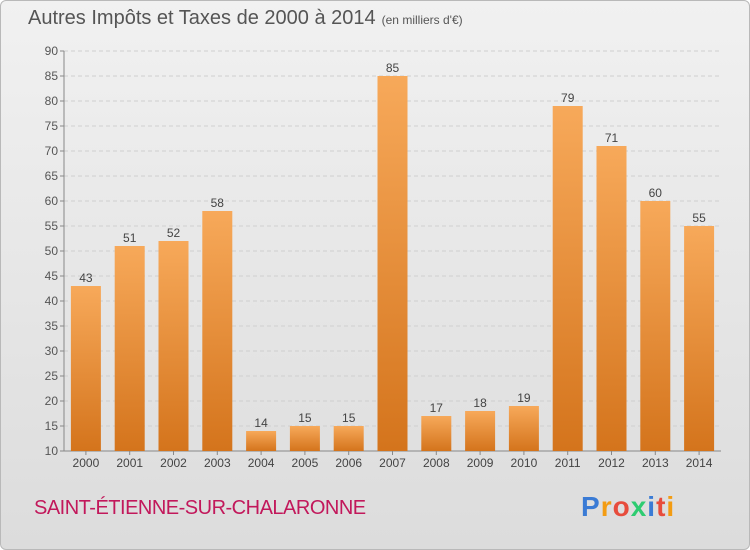 The height and width of the screenshot is (550, 750). What do you see at coordinates (52, 276) in the screenshot?
I see `y-tick-label: 45` at bounding box center [52, 276].